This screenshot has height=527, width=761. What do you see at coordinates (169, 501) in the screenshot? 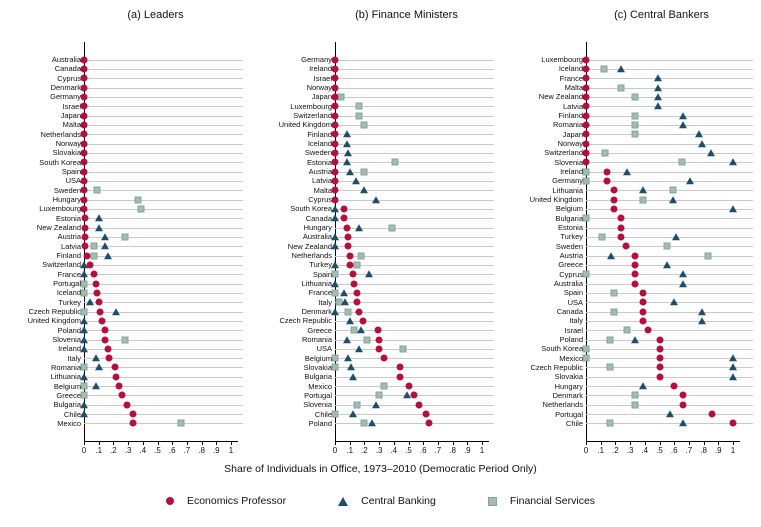
I see `circle-icon` at bounding box center [169, 501].